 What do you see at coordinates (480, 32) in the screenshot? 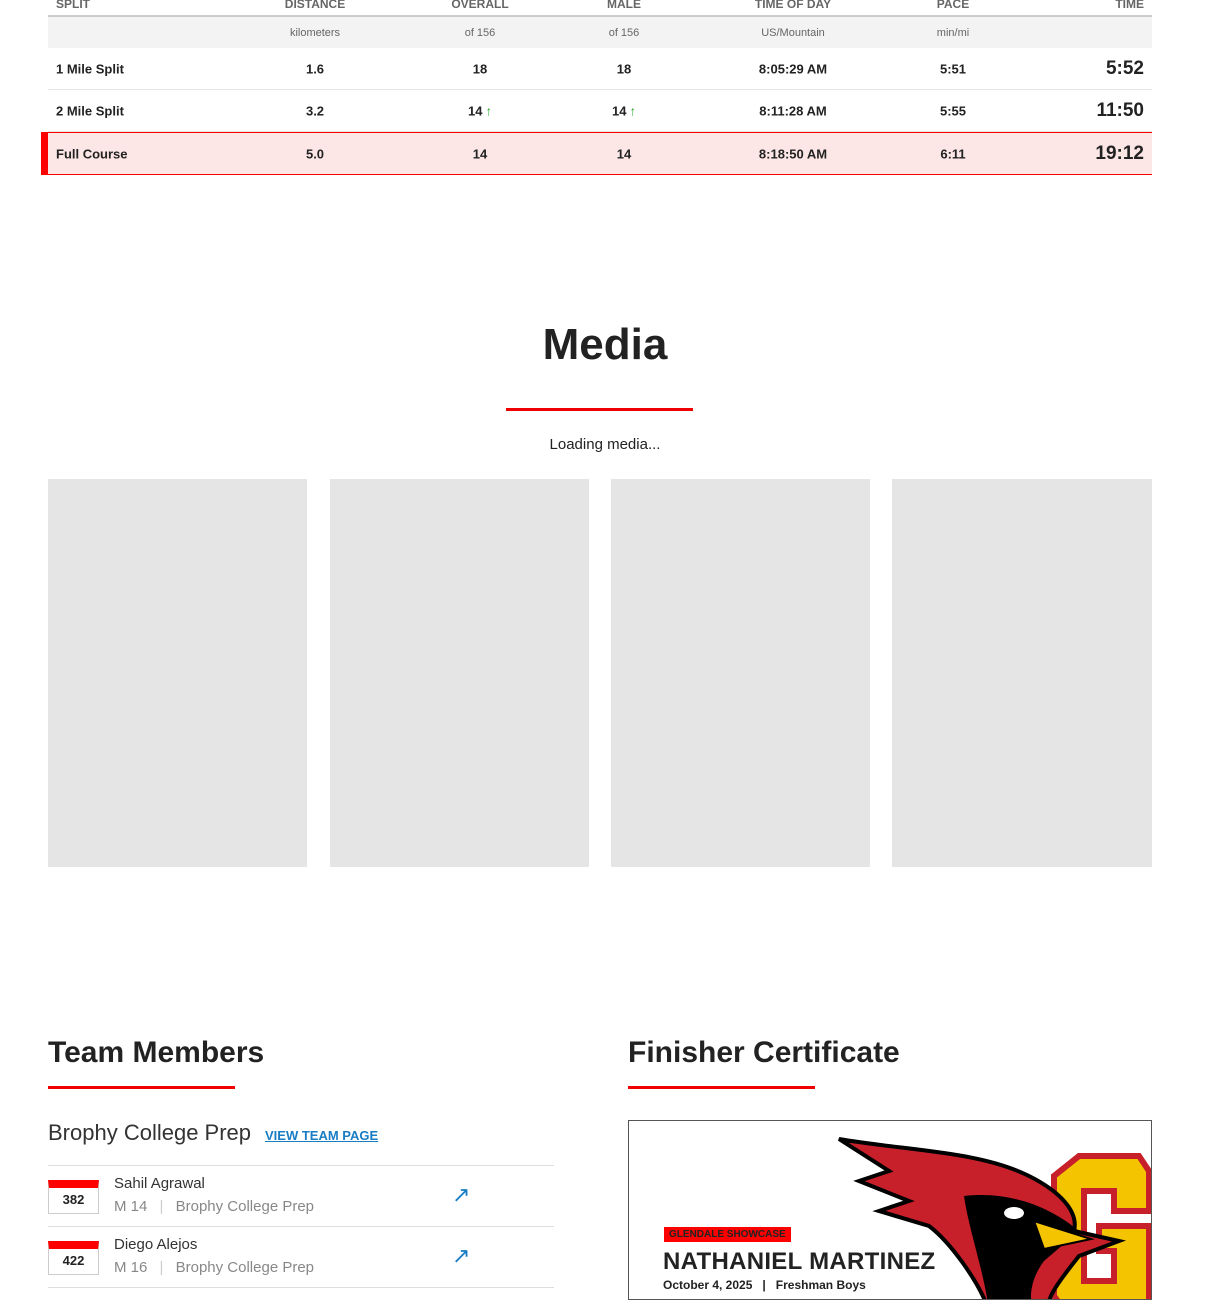
I see `unit-overall: of 156` at bounding box center [480, 32].